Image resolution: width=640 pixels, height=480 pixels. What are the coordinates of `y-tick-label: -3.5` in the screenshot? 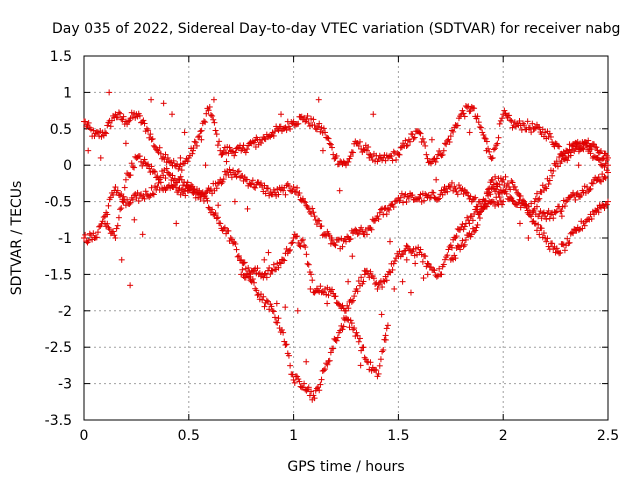 It's located at (58, 421).